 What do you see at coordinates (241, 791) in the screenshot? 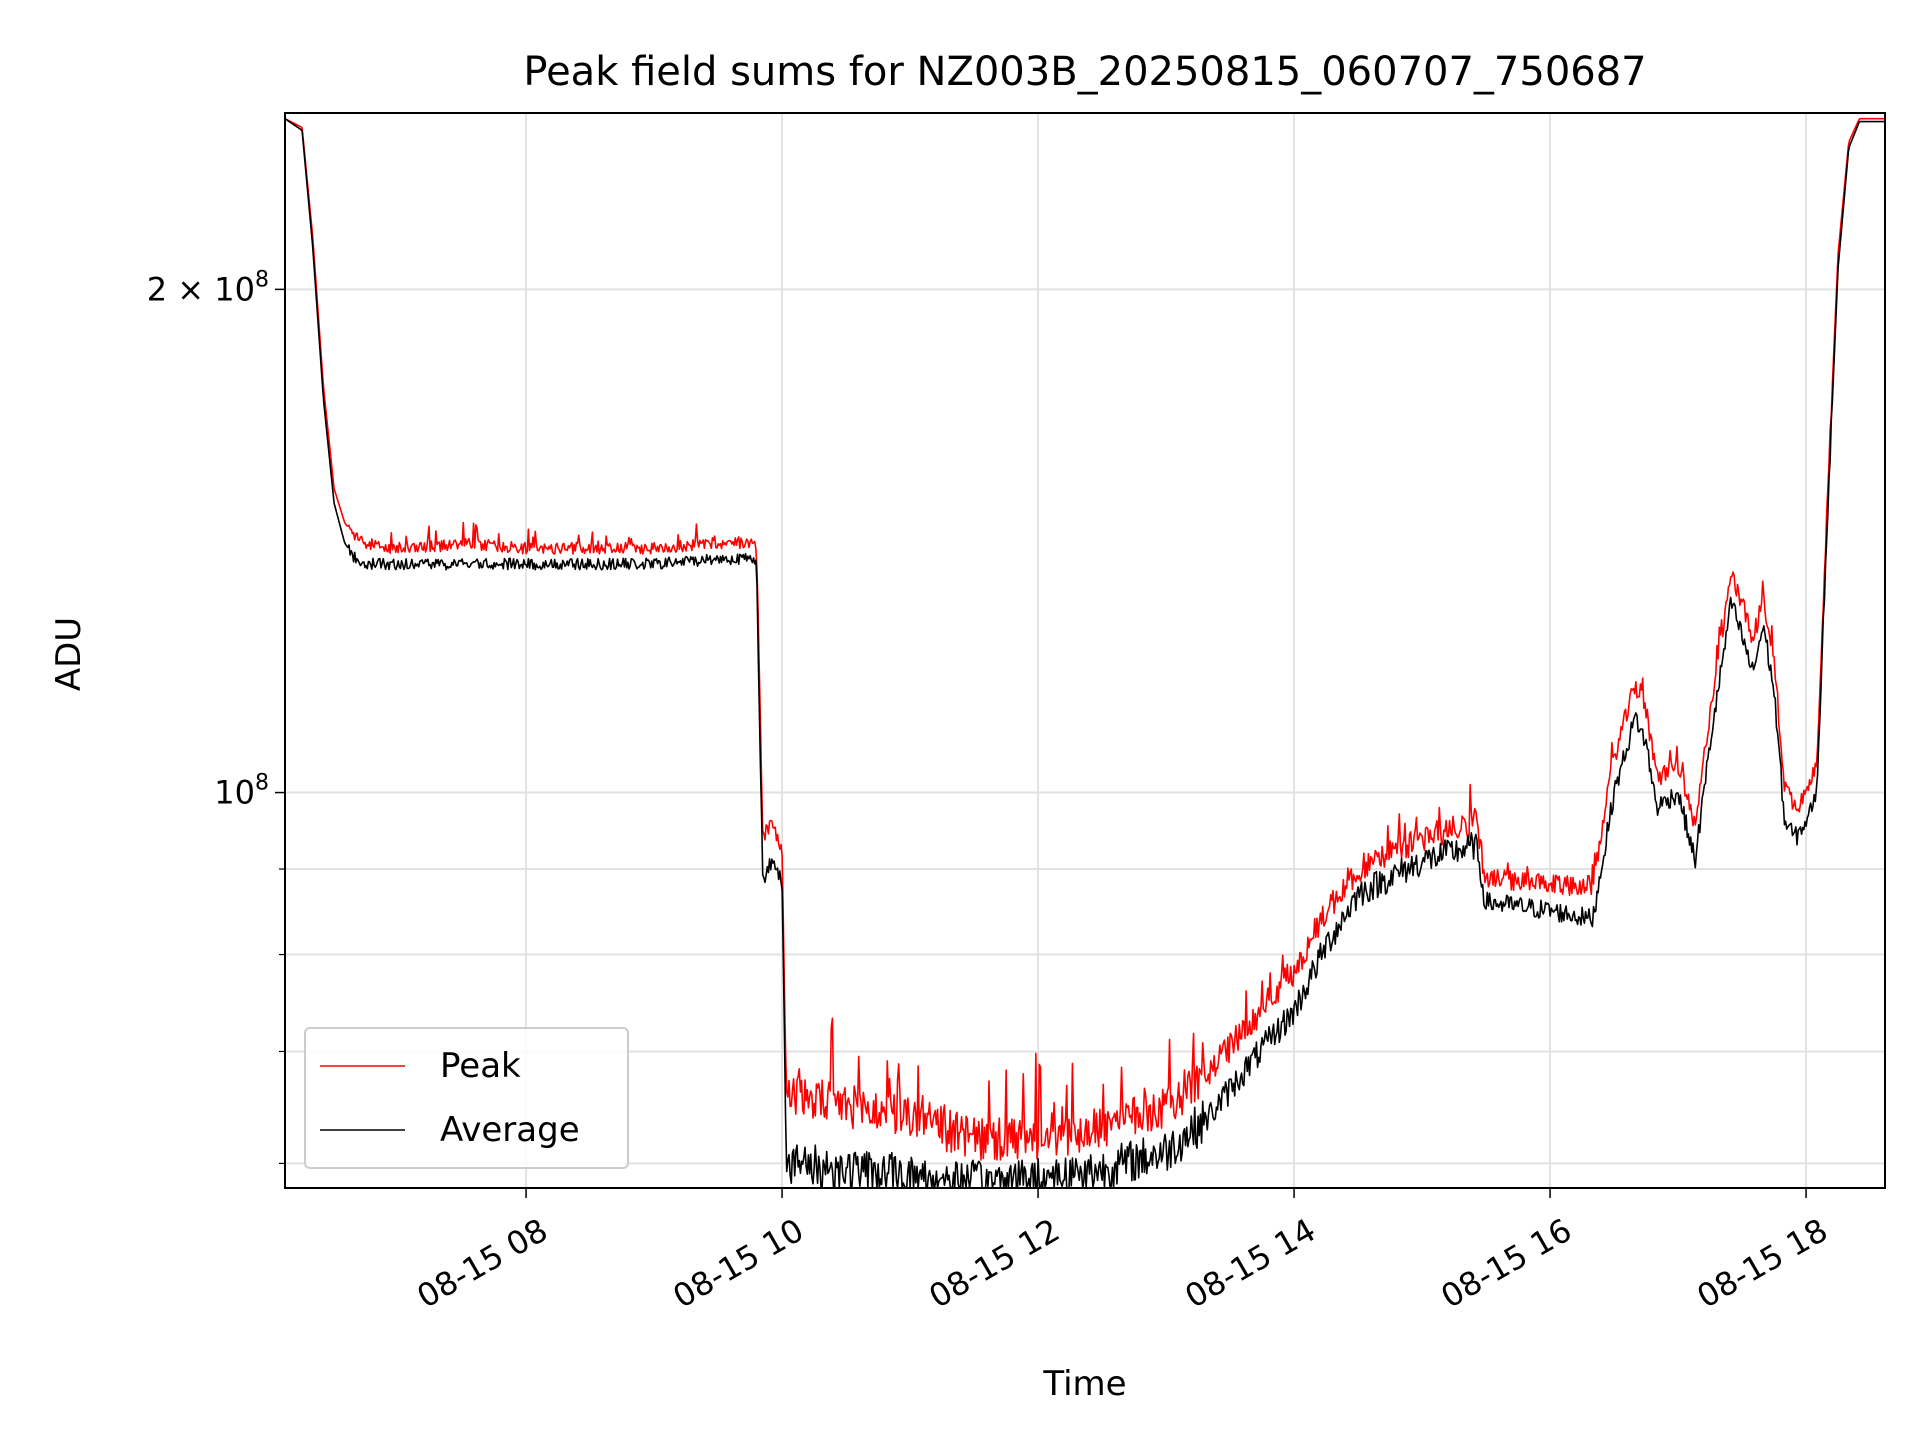
I see `y-tick-label: 108` at bounding box center [241, 791].